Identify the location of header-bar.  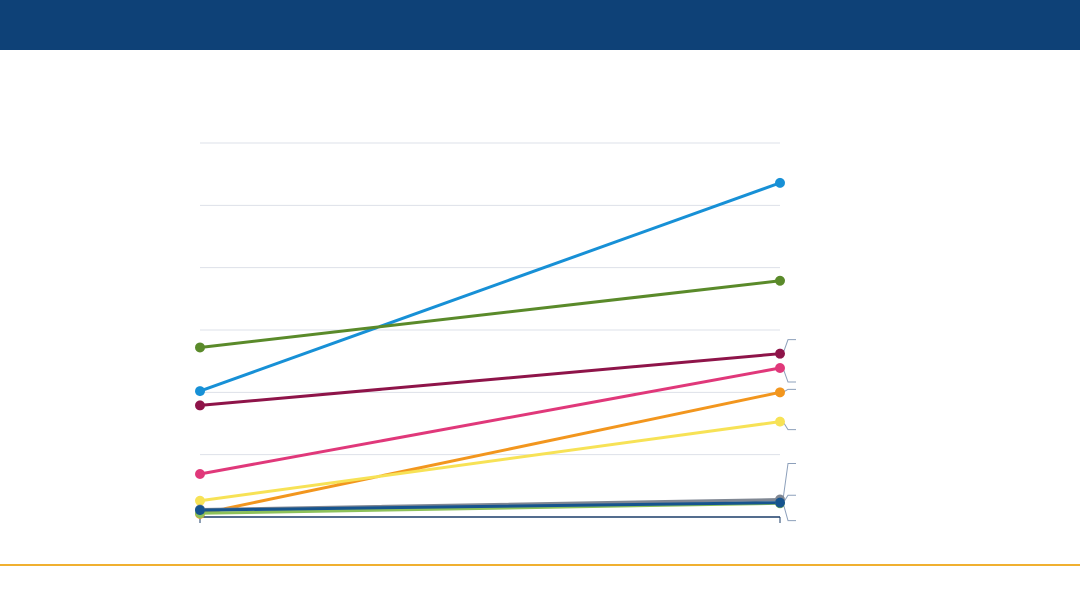
(540, 25).